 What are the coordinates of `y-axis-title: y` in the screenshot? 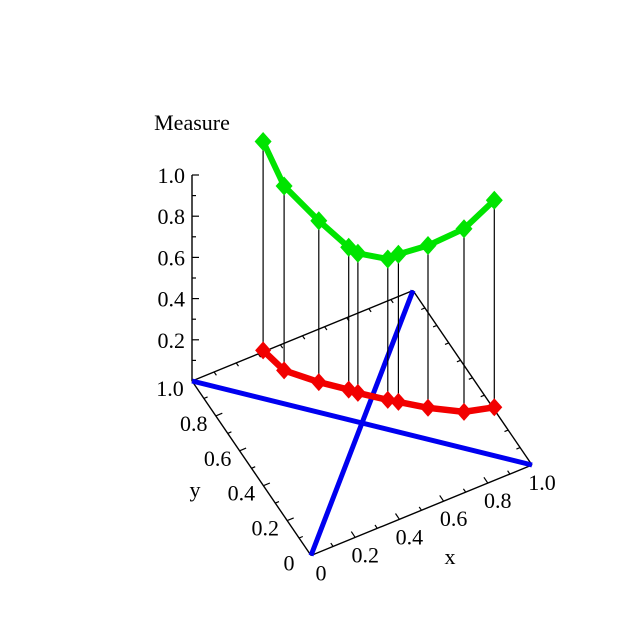 It's located at (195, 489).